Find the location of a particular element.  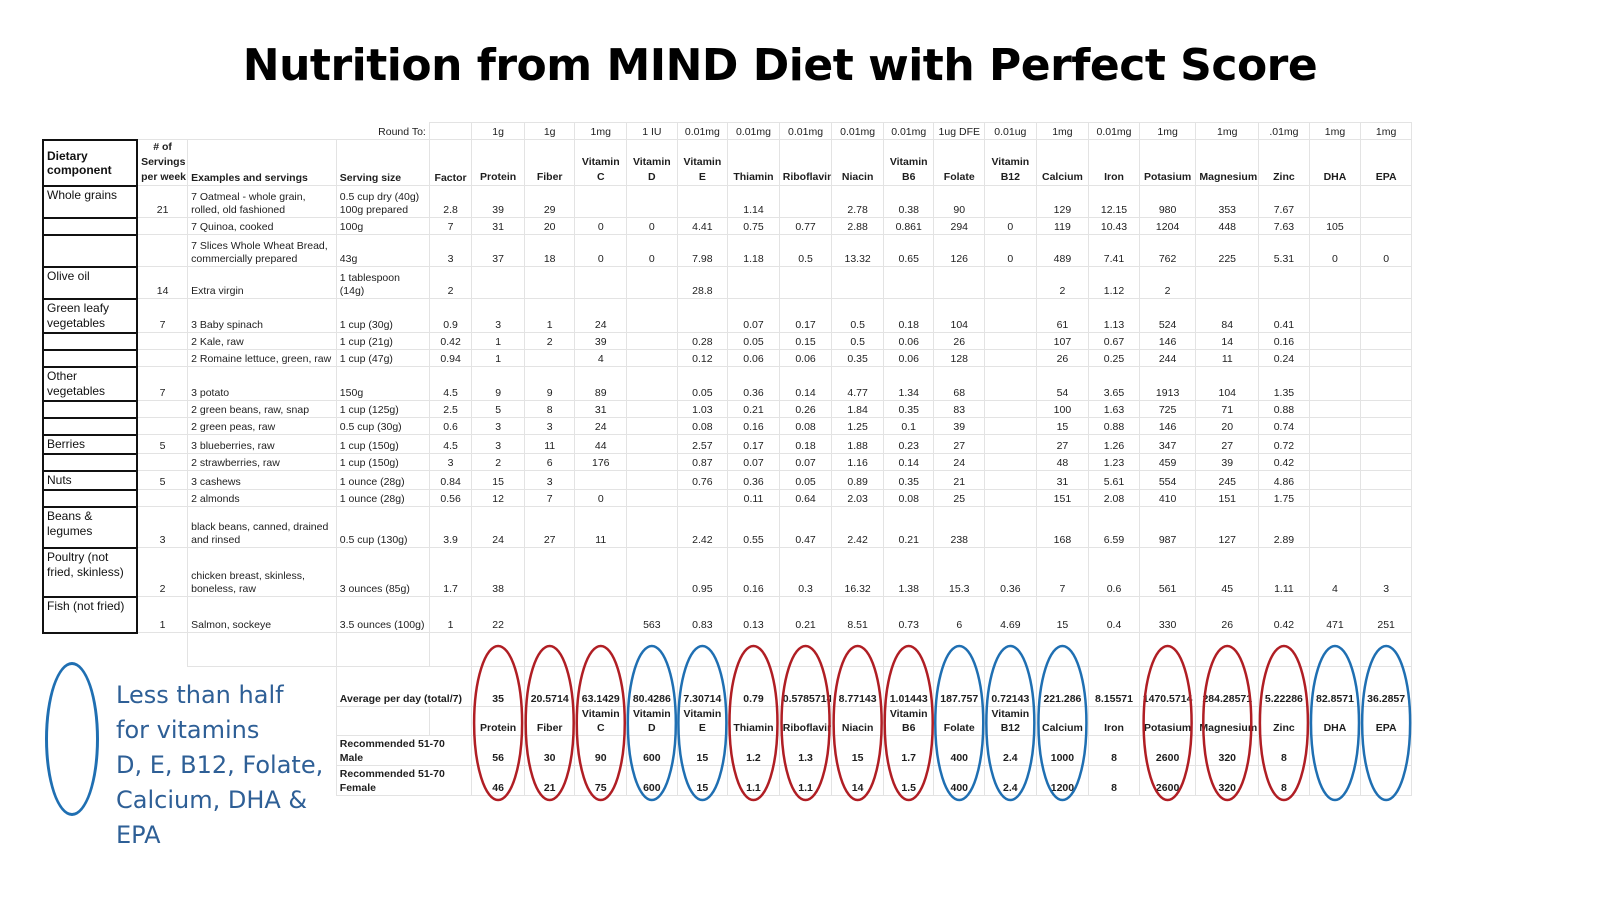

value-cell: 14 is located at coordinates (1227, 341).